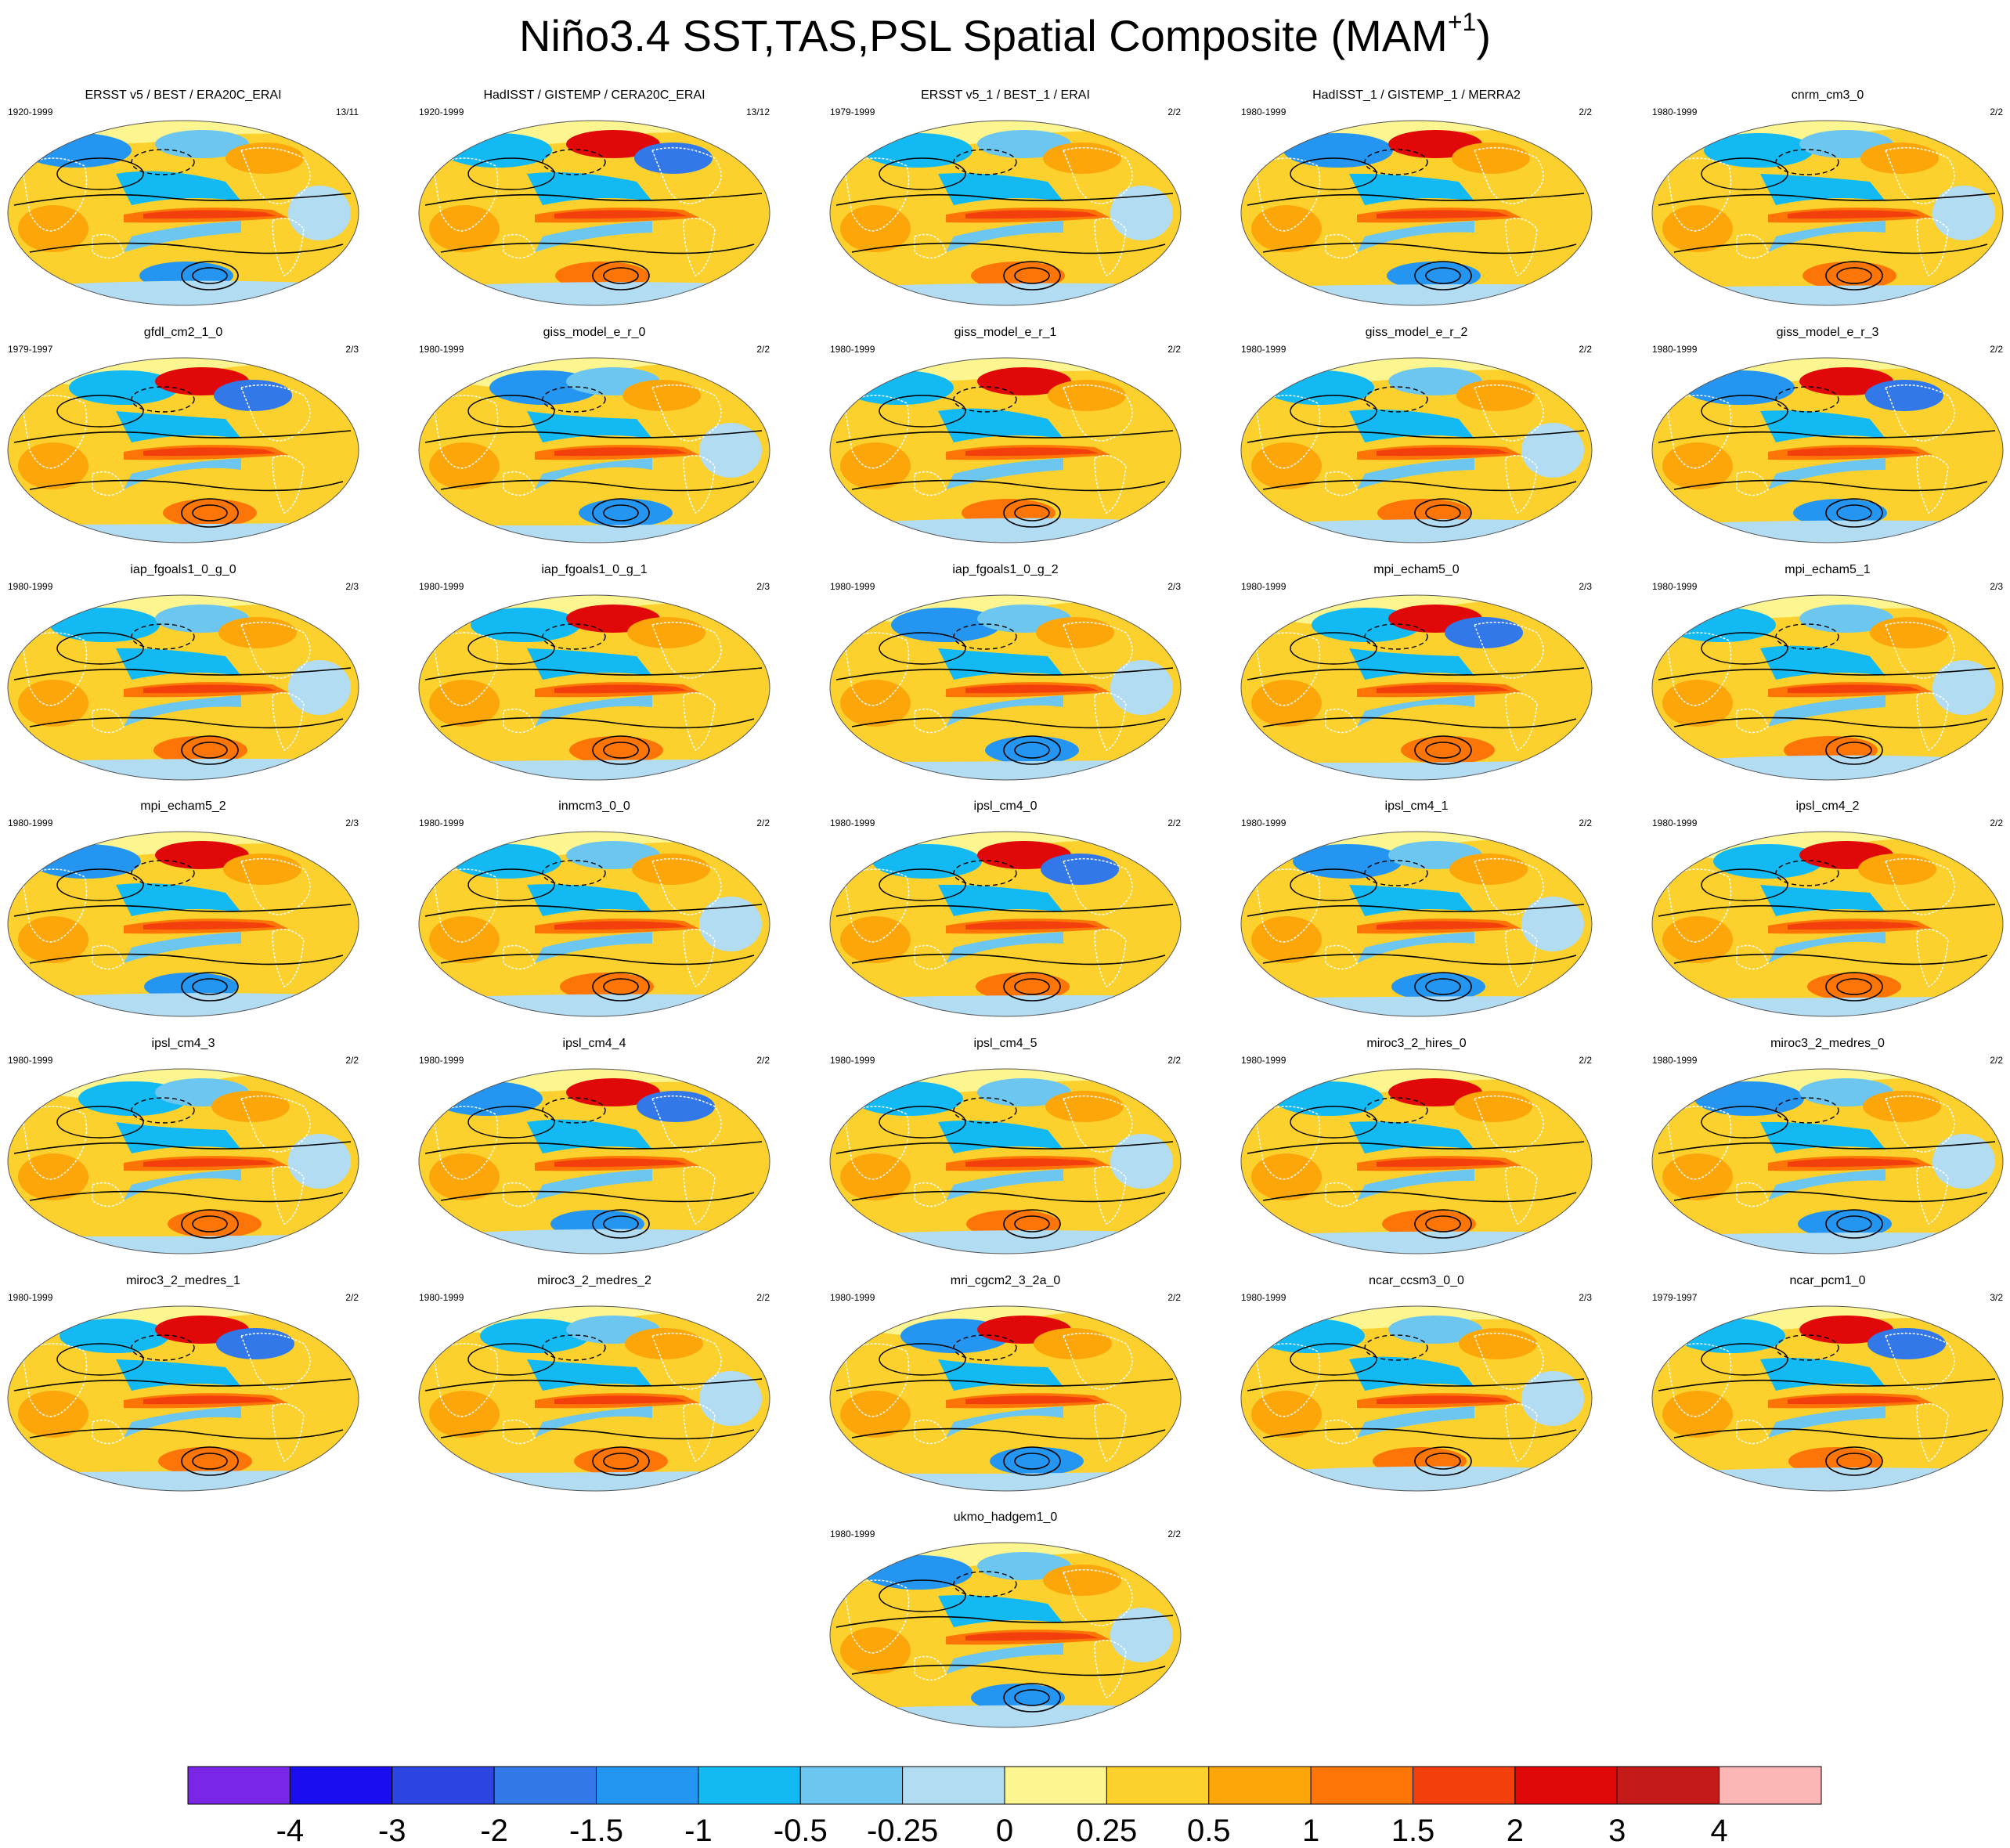  Describe the element at coordinates (183, 442) in the screenshot. I see `map-panel: gfdl_cm2_1_0 1979-1997 2/3` at that location.